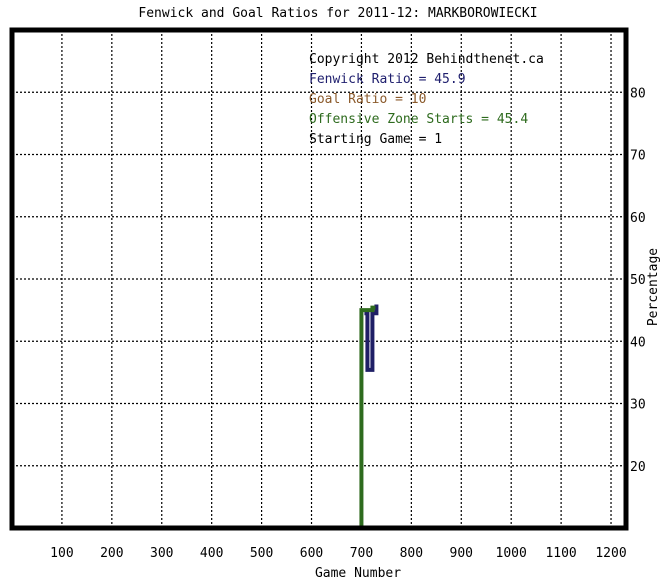  What do you see at coordinates (358, 573) in the screenshot?
I see `x-axis-label: Game Number` at bounding box center [358, 573].